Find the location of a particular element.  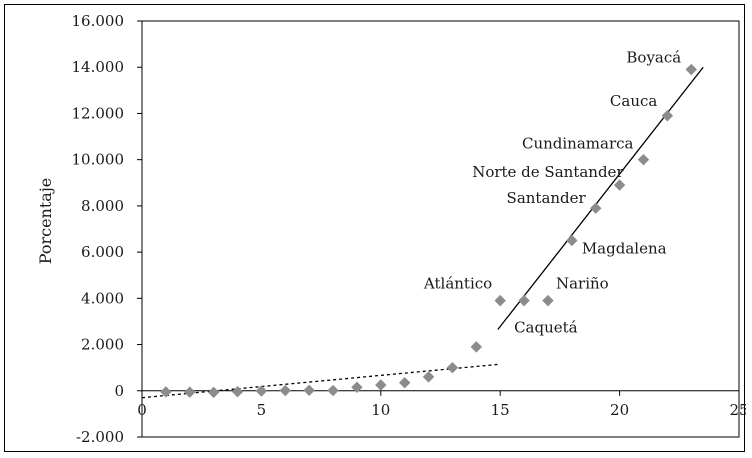

x-tick-label: 10 is located at coordinates (380, 410).